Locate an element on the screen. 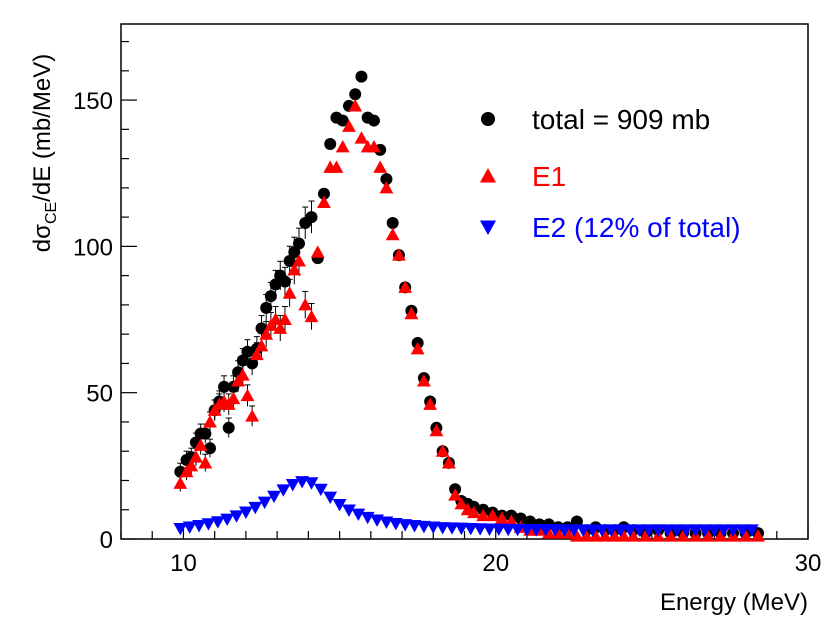  x-tick-label: 20 is located at coordinates (495, 563).